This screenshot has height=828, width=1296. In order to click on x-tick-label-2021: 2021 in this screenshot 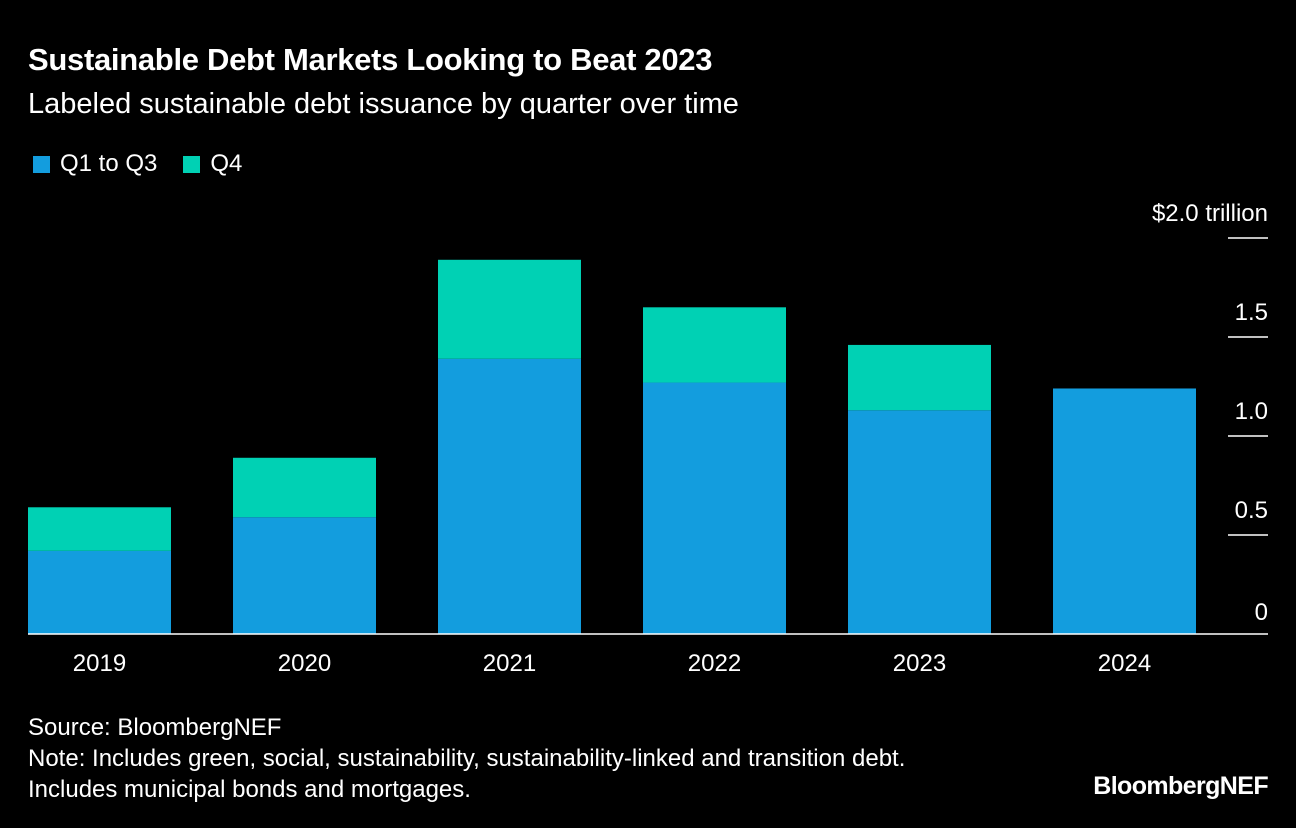, I will do `click(509, 663)`.